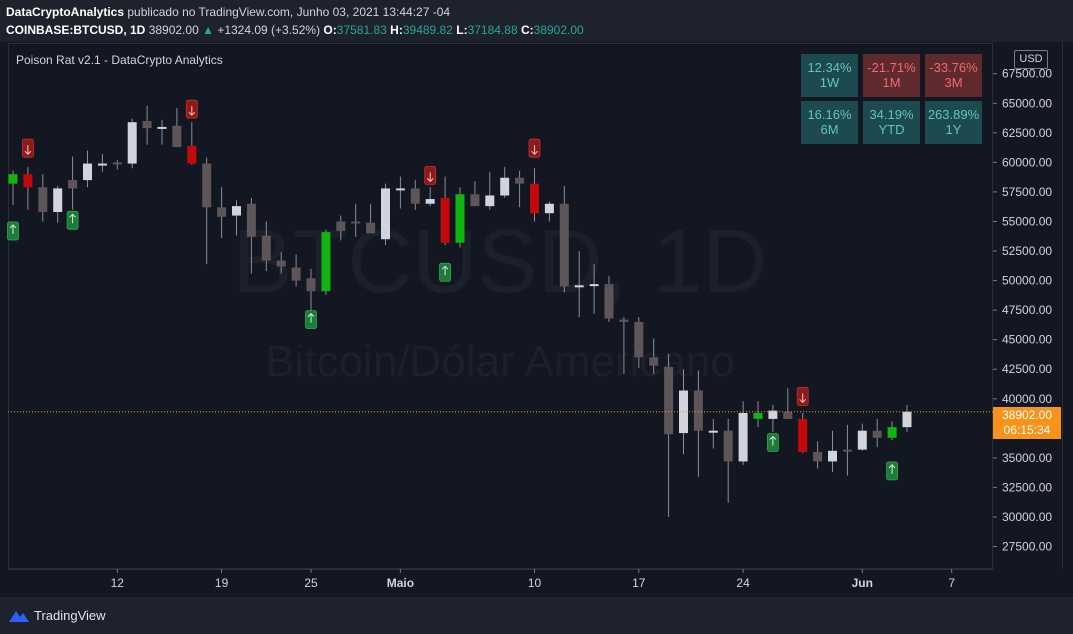 This screenshot has height=634, width=1073. Describe the element at coordinates (19, 615) in the screenshot. I see `tradingview-logo-icon` at that location.